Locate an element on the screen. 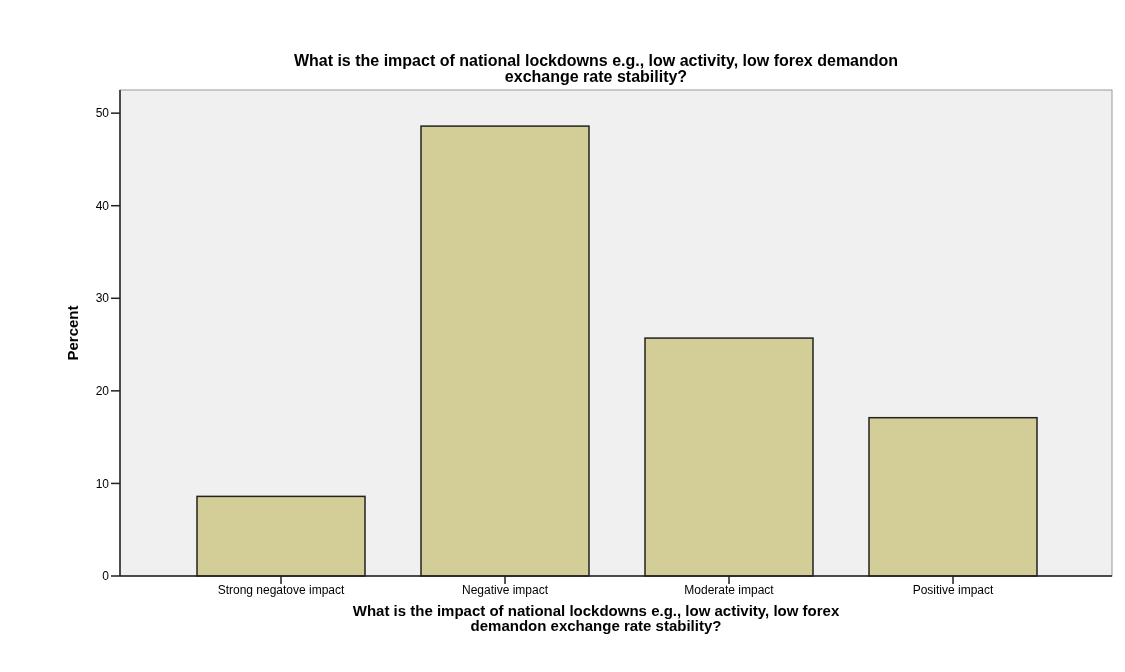 This screenshot has width=1125, height=672. y-tick-label: 20 is located at coordinates (102, 391).